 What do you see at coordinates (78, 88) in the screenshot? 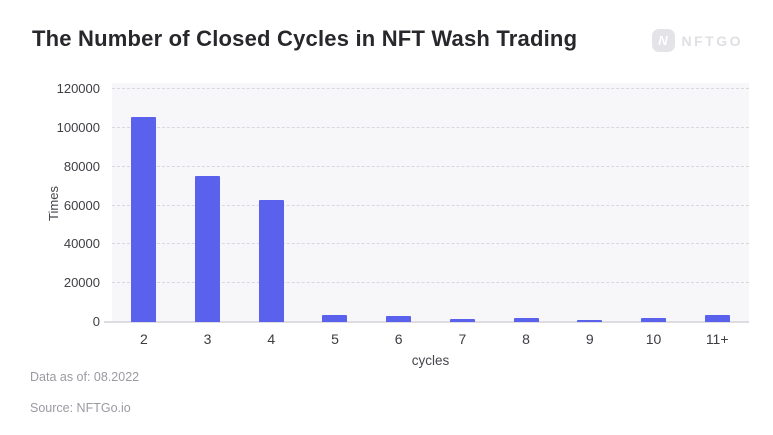
I see `y-tick-label: 120000` at bounding box center [78, 88].